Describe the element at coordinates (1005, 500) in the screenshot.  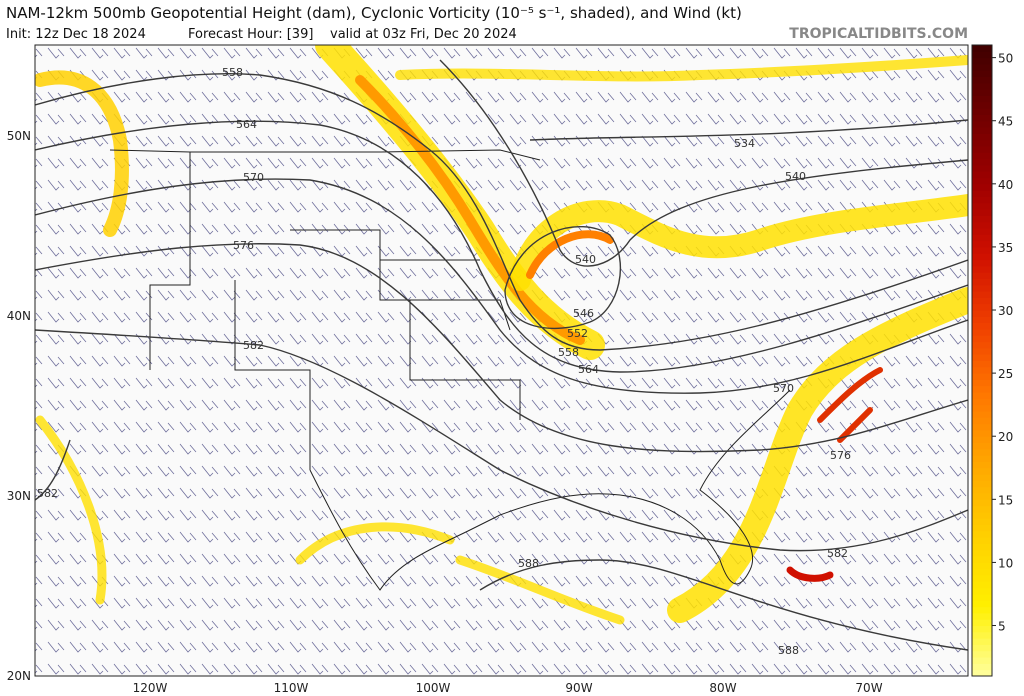
I see `colorbar-tick-label: 15` at that location.